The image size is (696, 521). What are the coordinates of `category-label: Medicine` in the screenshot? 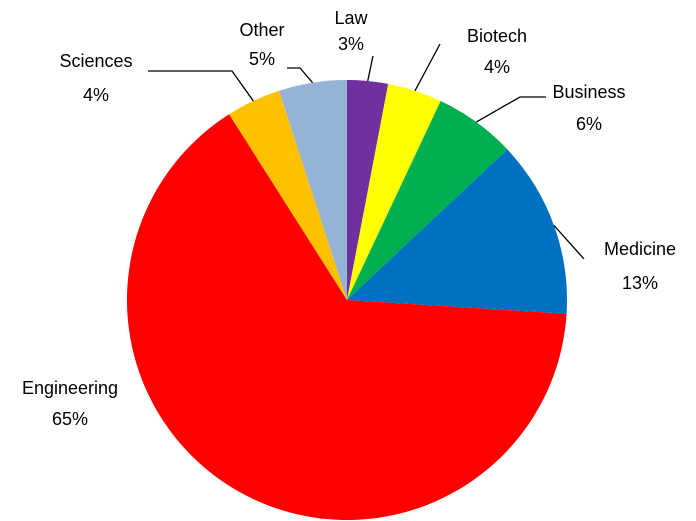 It's located at (640, 249).